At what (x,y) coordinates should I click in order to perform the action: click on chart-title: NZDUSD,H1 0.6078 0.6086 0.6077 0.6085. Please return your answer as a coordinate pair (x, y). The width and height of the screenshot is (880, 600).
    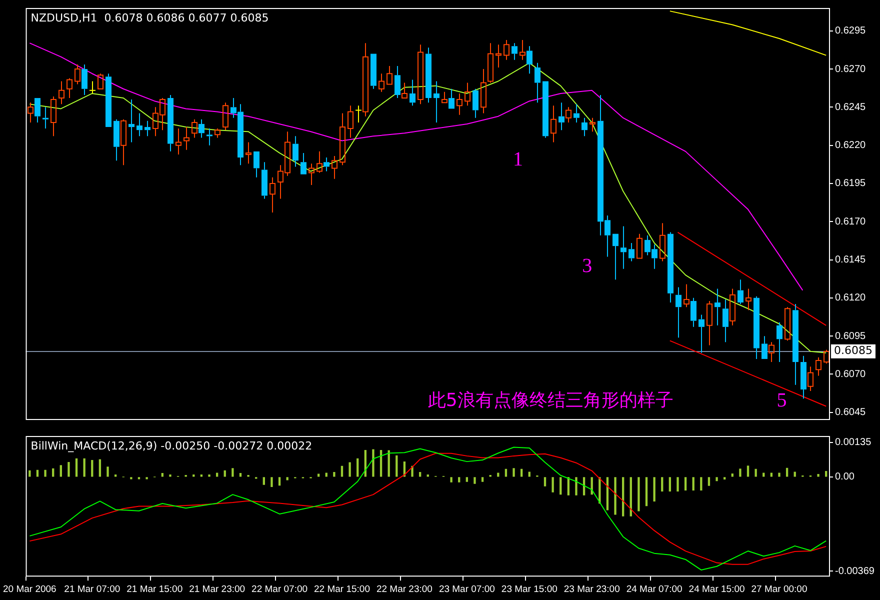
    Looking at the image, I should click on (149, 17).